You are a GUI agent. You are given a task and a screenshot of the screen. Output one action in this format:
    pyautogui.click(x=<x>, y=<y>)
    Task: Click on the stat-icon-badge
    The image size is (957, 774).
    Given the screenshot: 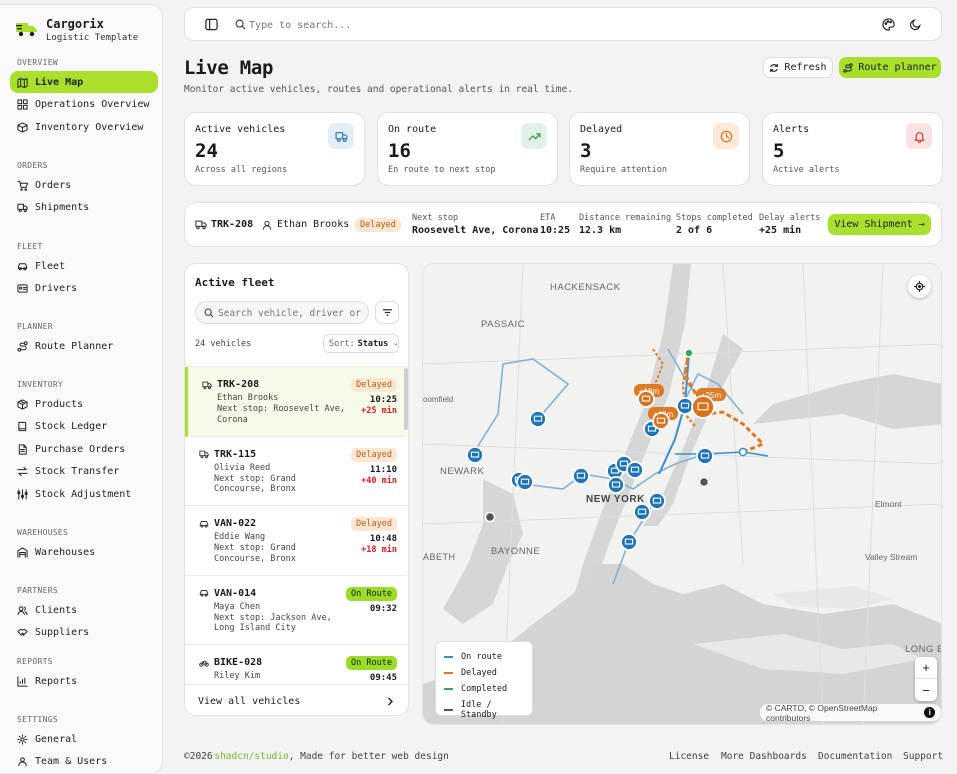 What is the action you would take?
    pyautogui.click(x=726, y=136)
    